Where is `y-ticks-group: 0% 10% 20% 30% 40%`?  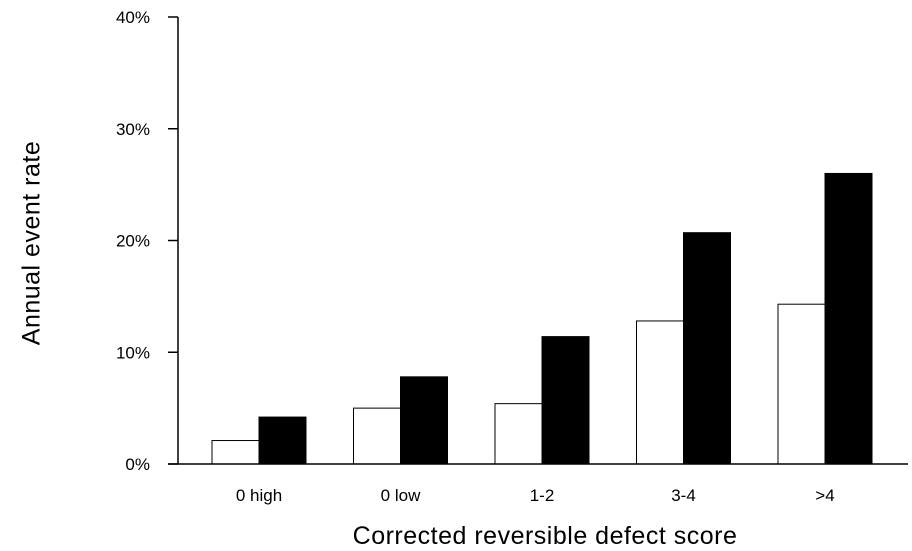 y-ticks-group: 0% 10% 20% 30% 40% is located at coordinates (147, 241).